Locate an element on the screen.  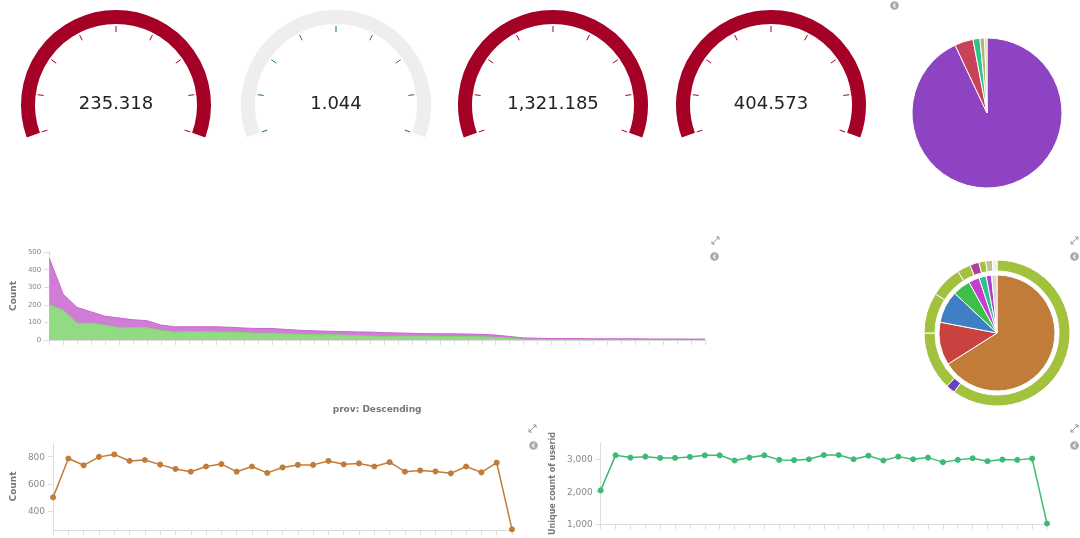
data-label: 1.044 is located at coordinates (336, 102).